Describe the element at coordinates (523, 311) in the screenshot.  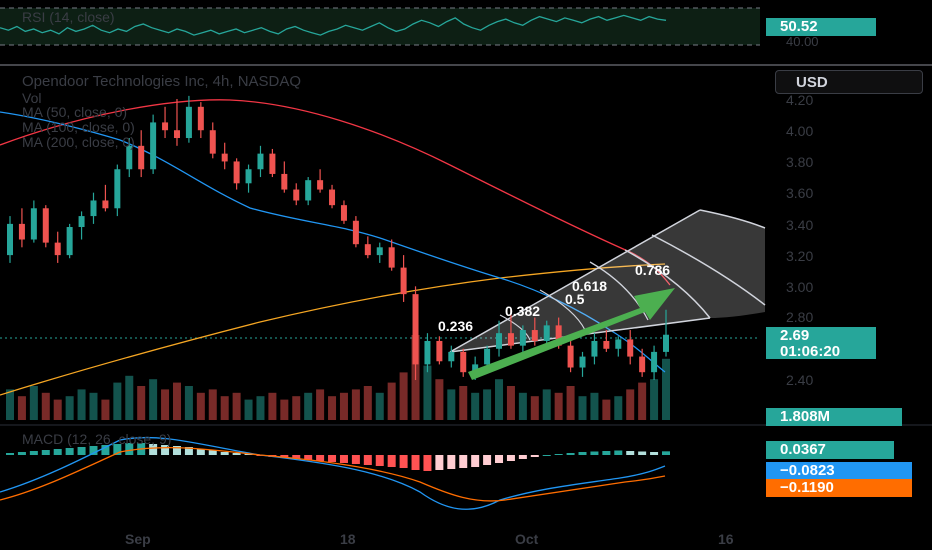
I see `fib-label-0382: 0.382` at that location.